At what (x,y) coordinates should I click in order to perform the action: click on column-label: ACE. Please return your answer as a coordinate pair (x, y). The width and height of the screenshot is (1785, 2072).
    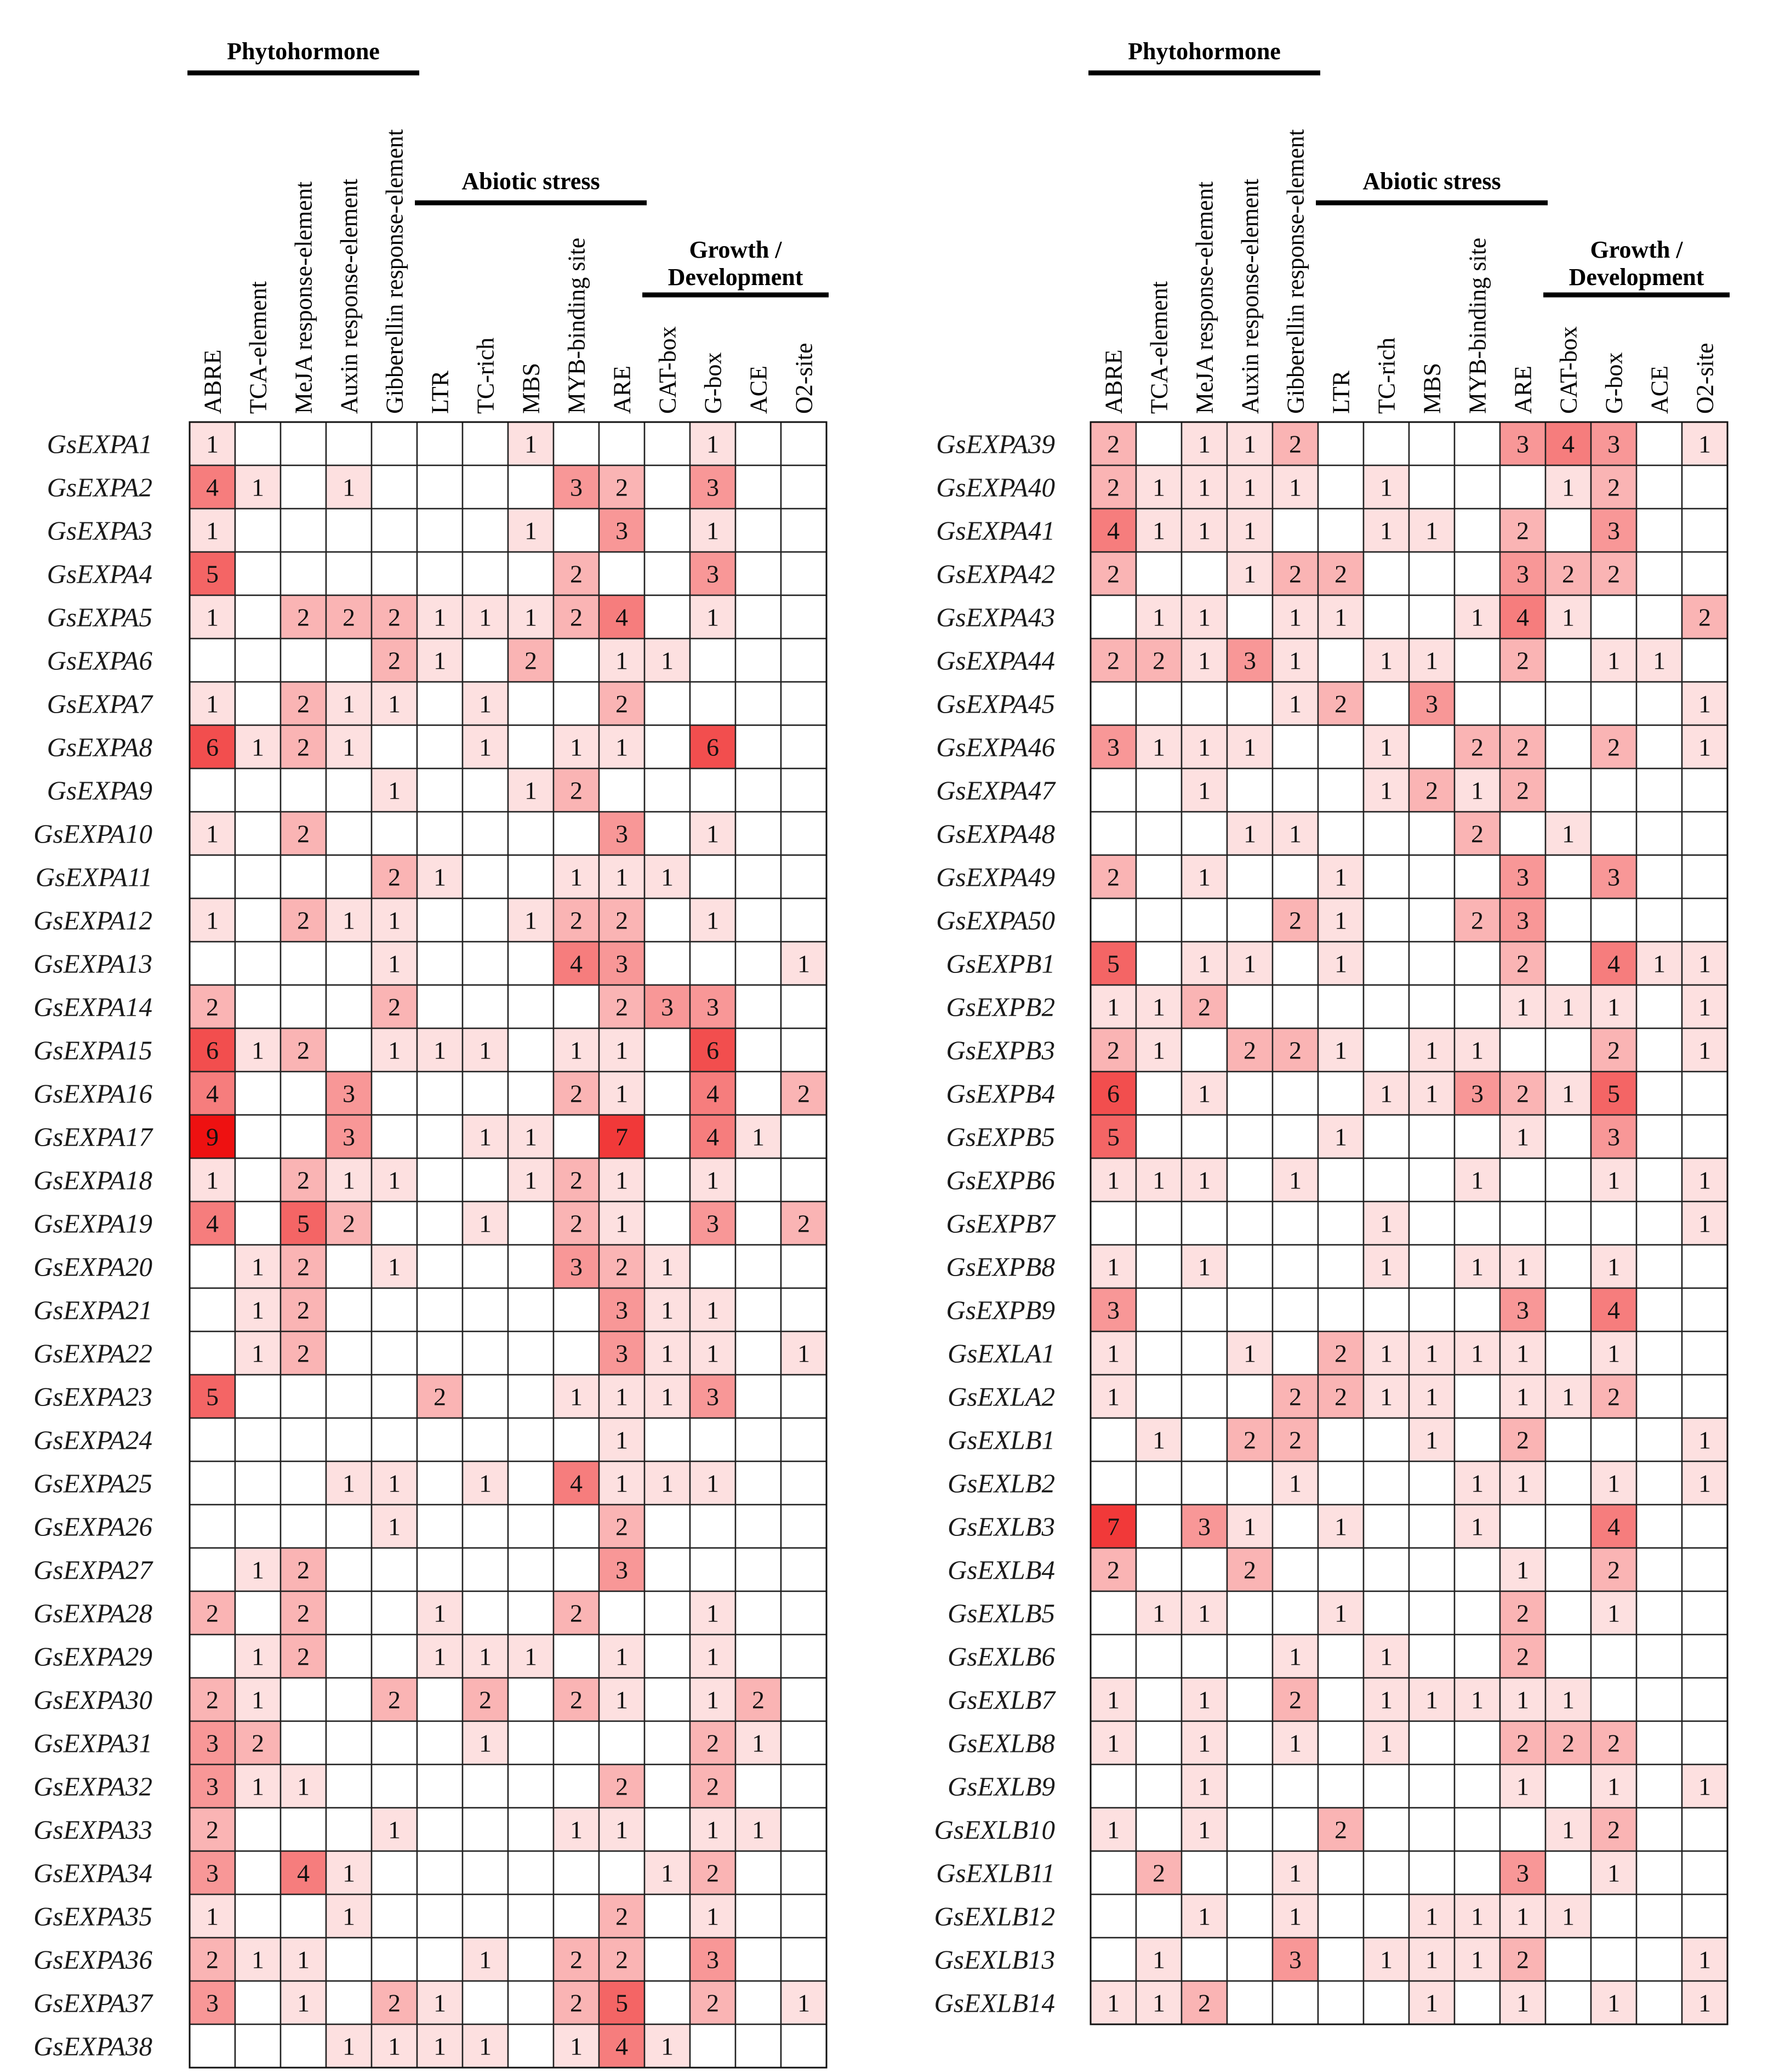
    Looking at the image, I should click on (758, 390).